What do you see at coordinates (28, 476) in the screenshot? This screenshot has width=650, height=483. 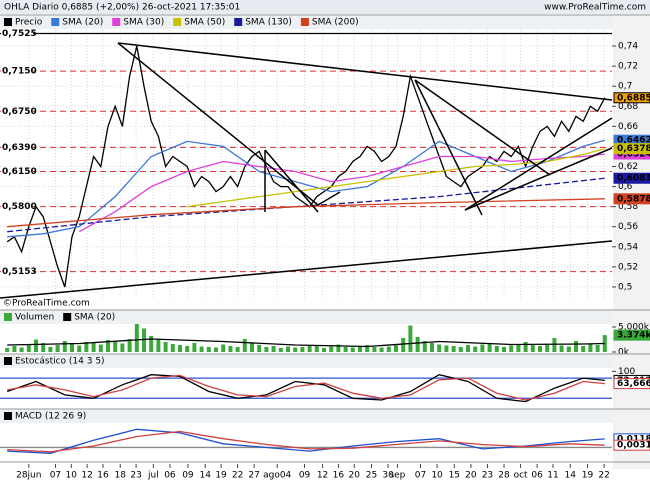 I see `x-tick-label: 28jun` at bounding box center [28, 476].